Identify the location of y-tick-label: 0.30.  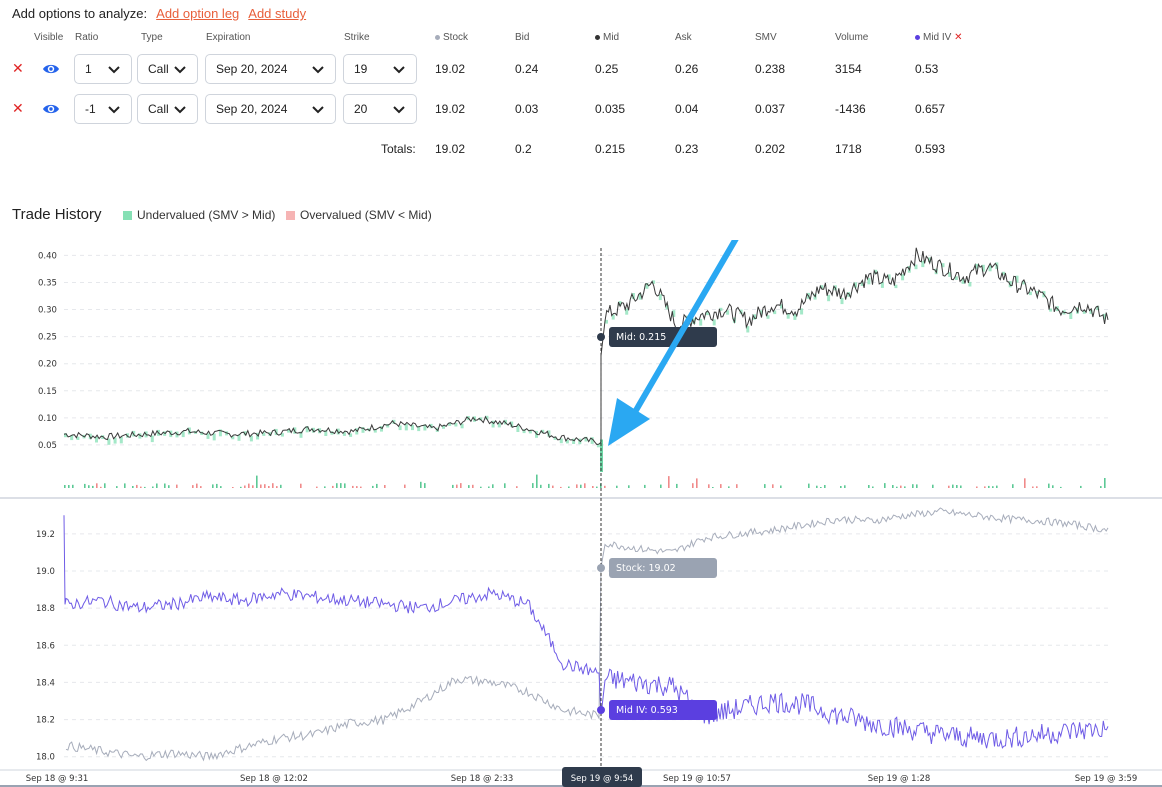
(47, 311).